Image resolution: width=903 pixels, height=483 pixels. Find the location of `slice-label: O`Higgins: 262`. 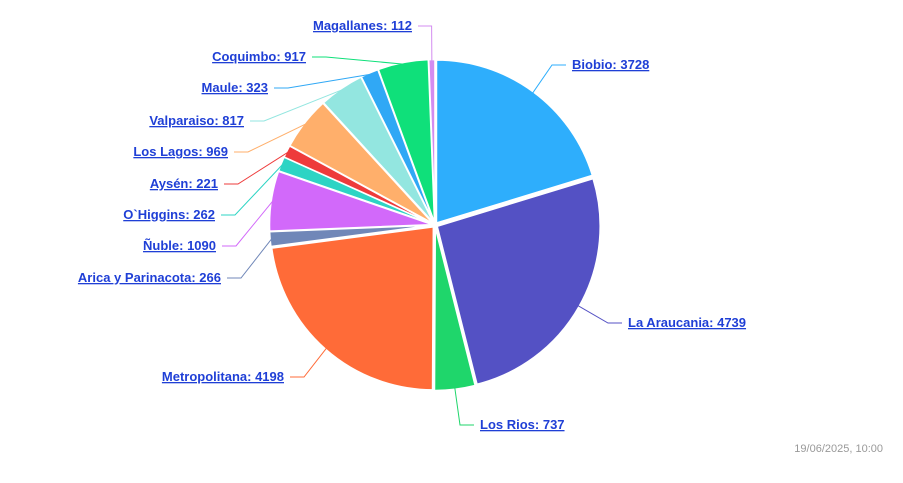

slice-label: O`Higgins: 262 is located at coordinates (169, 214).